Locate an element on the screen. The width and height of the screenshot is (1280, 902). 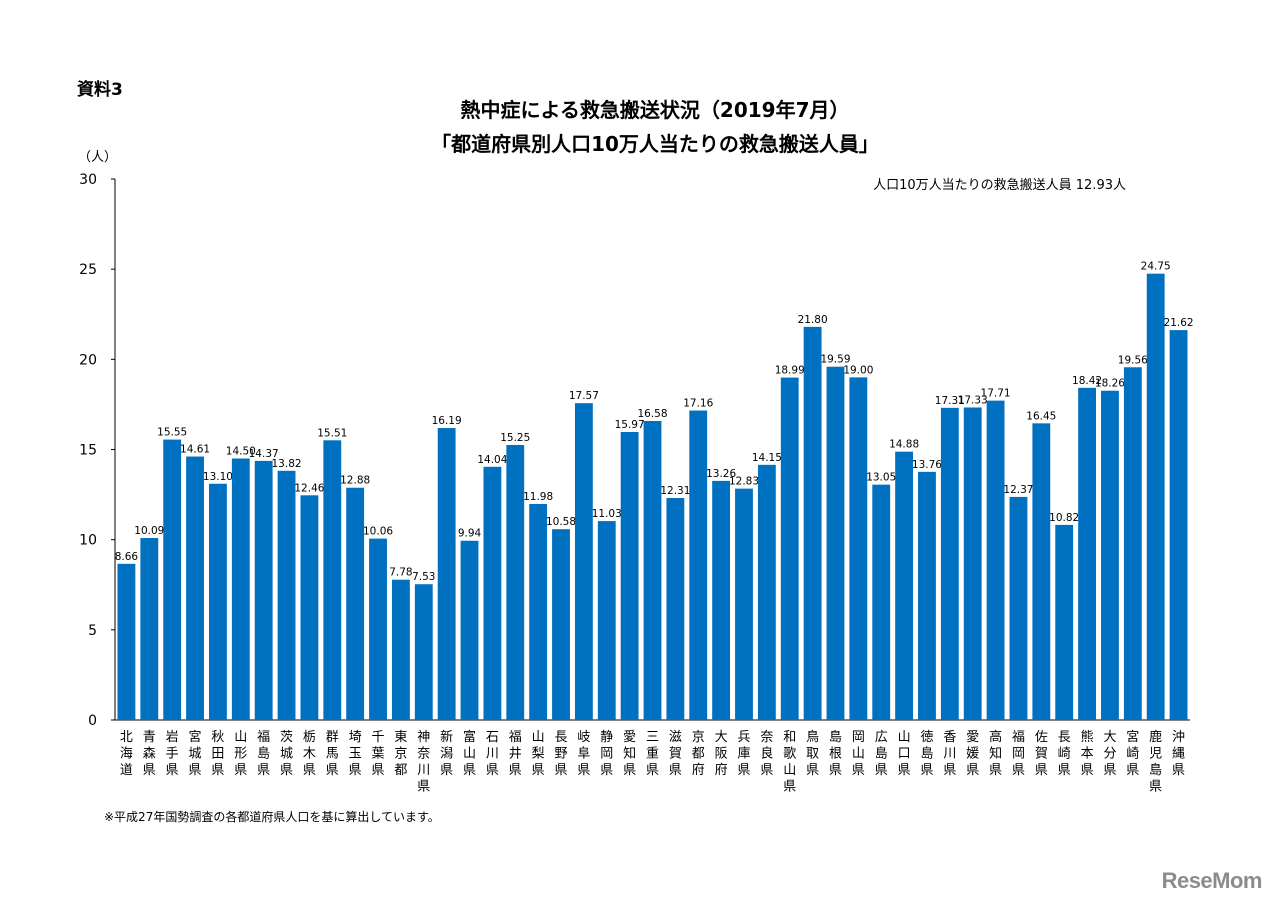
x-category-label: 大分県 is located at coordinates (1109, 754).